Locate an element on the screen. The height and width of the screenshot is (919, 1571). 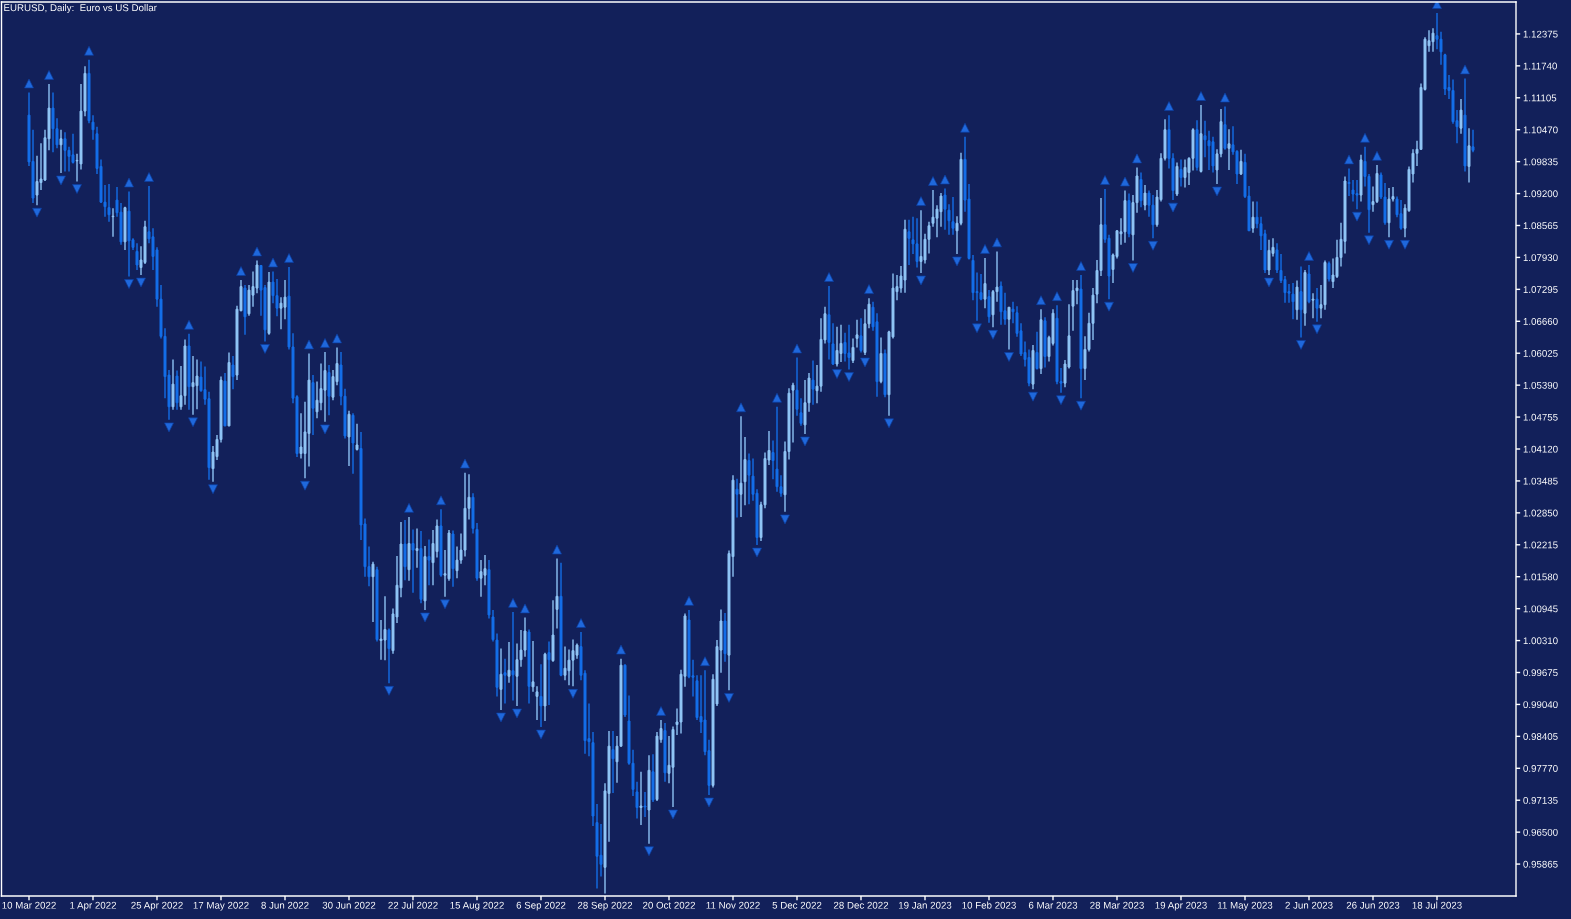
y-tick-label: 1.09200 is located at coordinates (1540, 194).